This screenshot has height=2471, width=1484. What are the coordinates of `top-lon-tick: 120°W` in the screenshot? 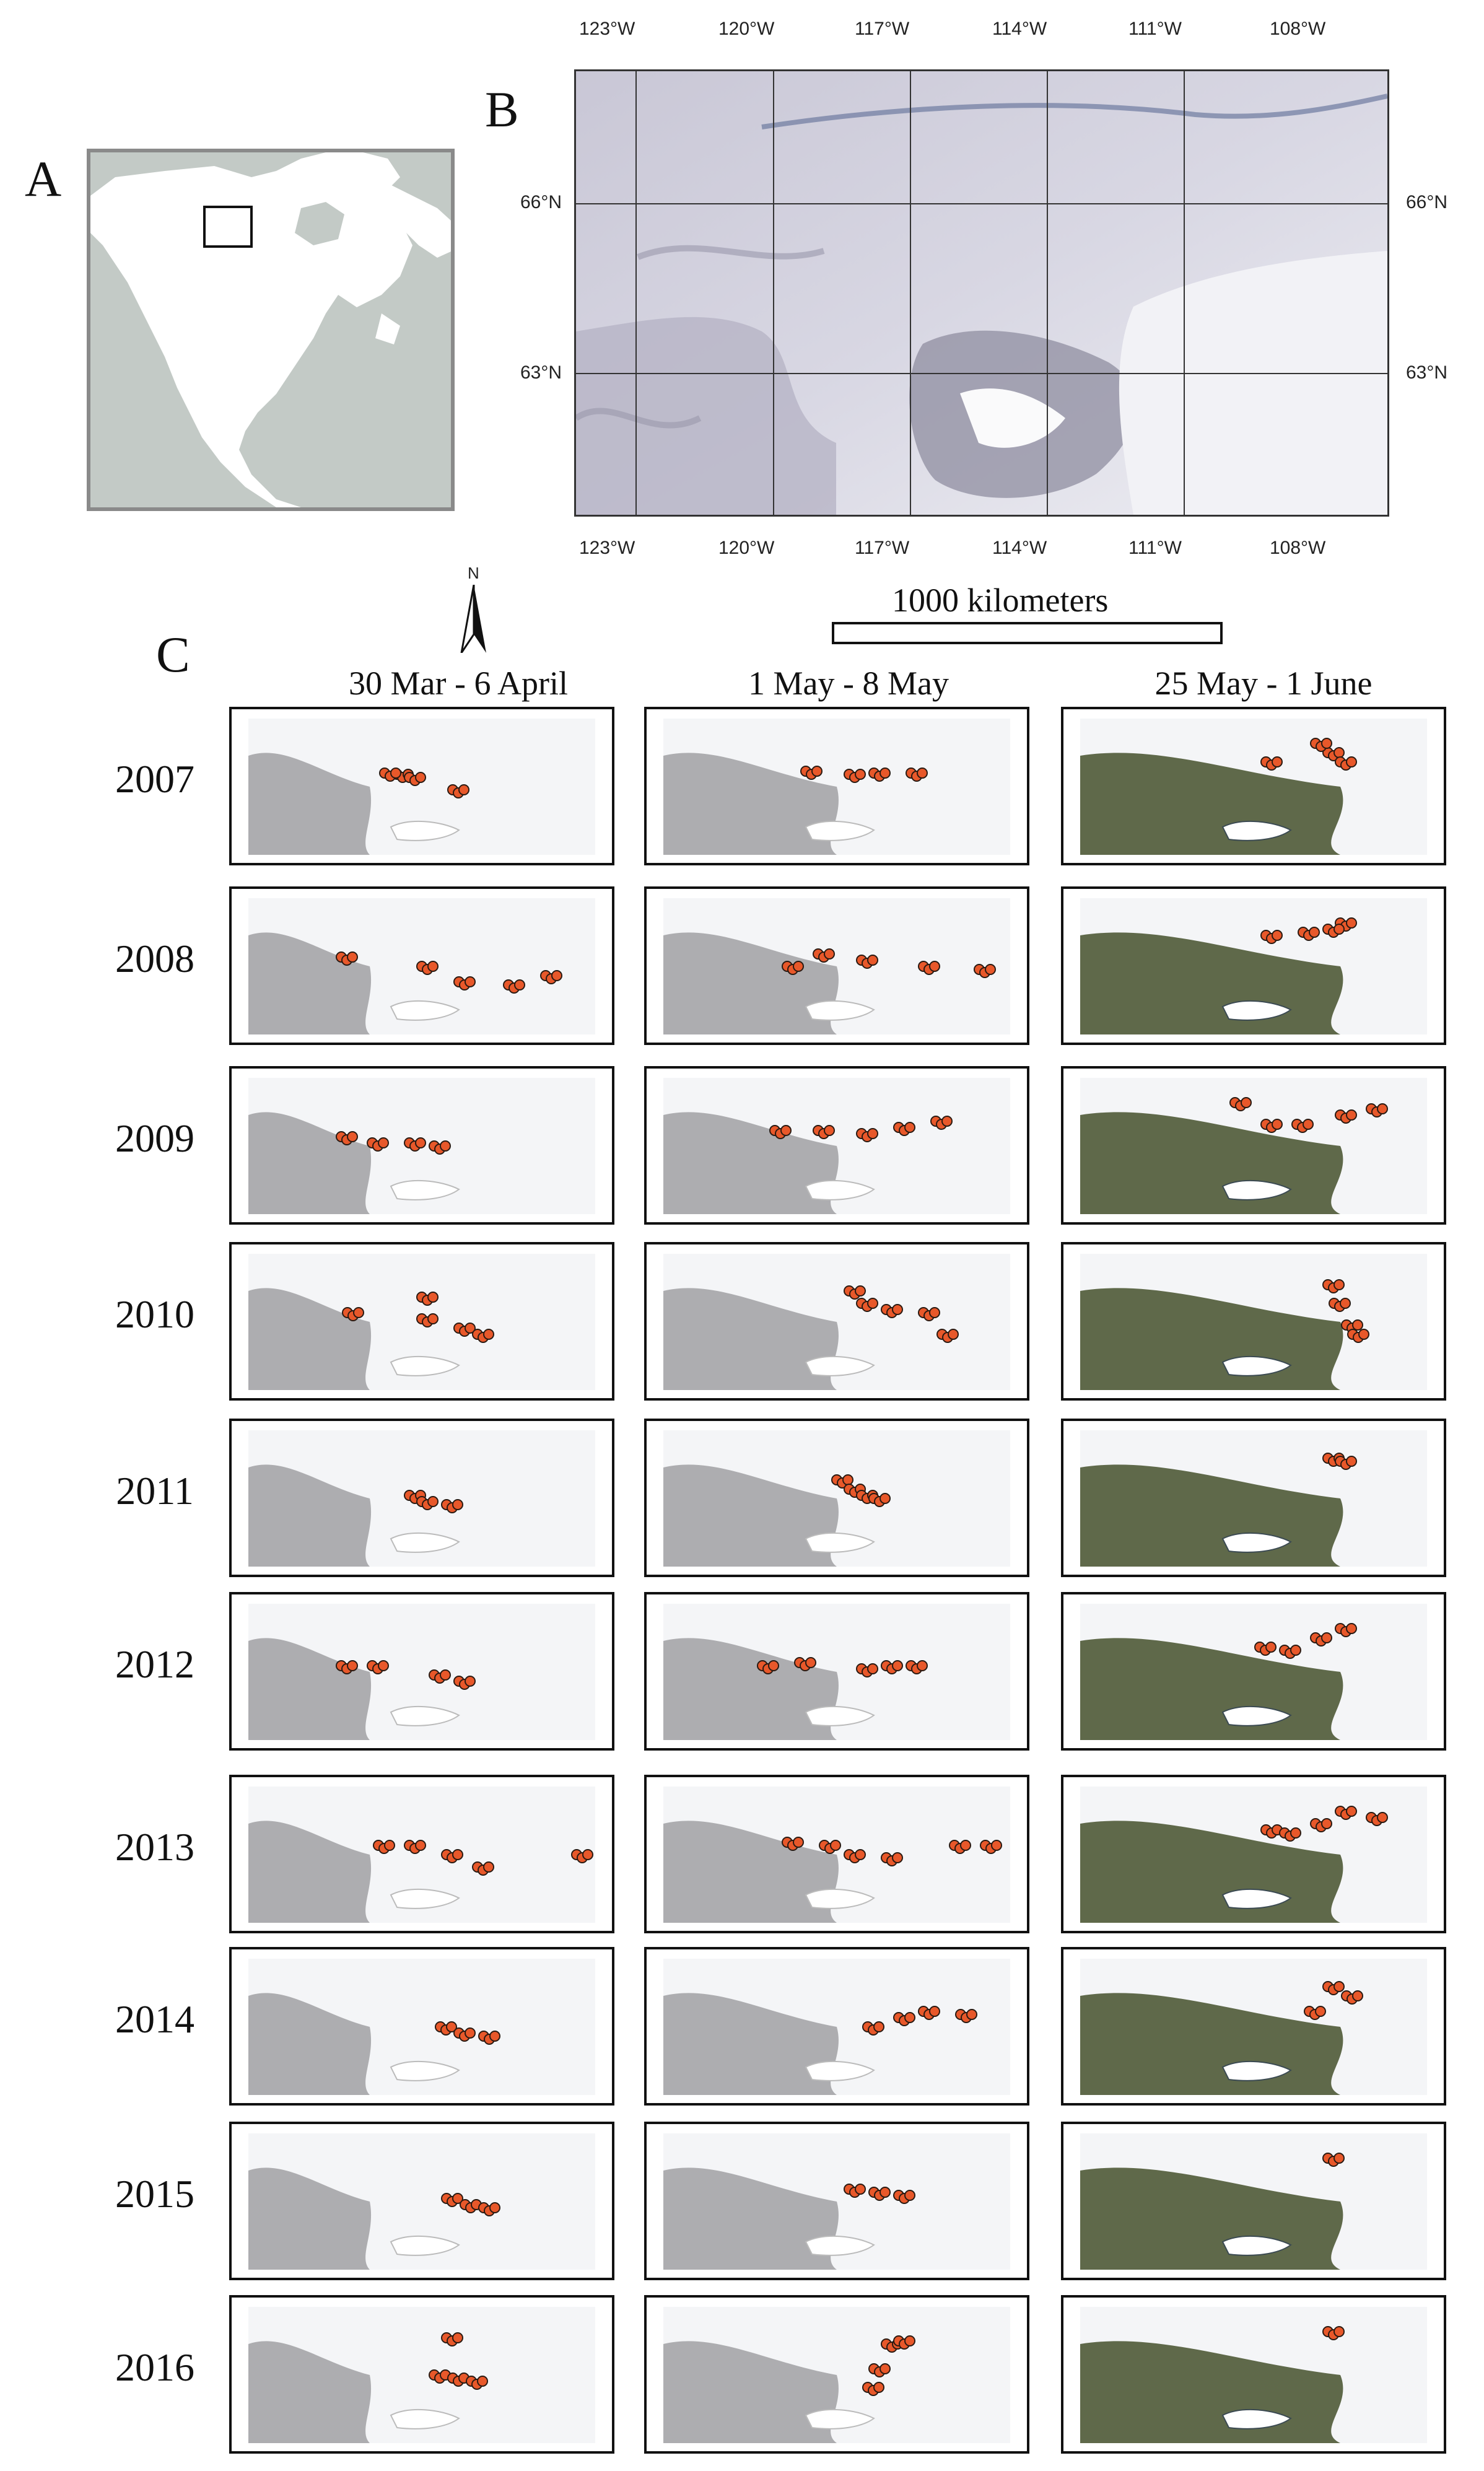 It's located at (746, 29).